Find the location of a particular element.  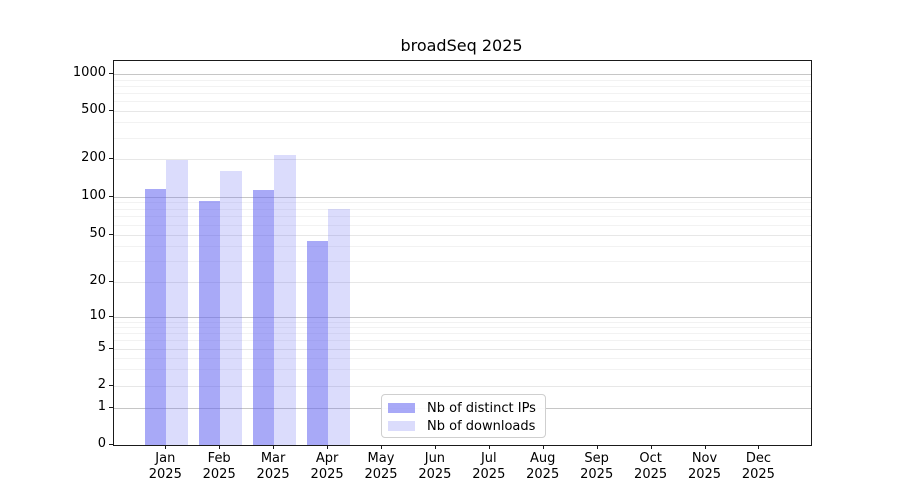

x-tick-month: Nov is located at coordinates (704, 458).